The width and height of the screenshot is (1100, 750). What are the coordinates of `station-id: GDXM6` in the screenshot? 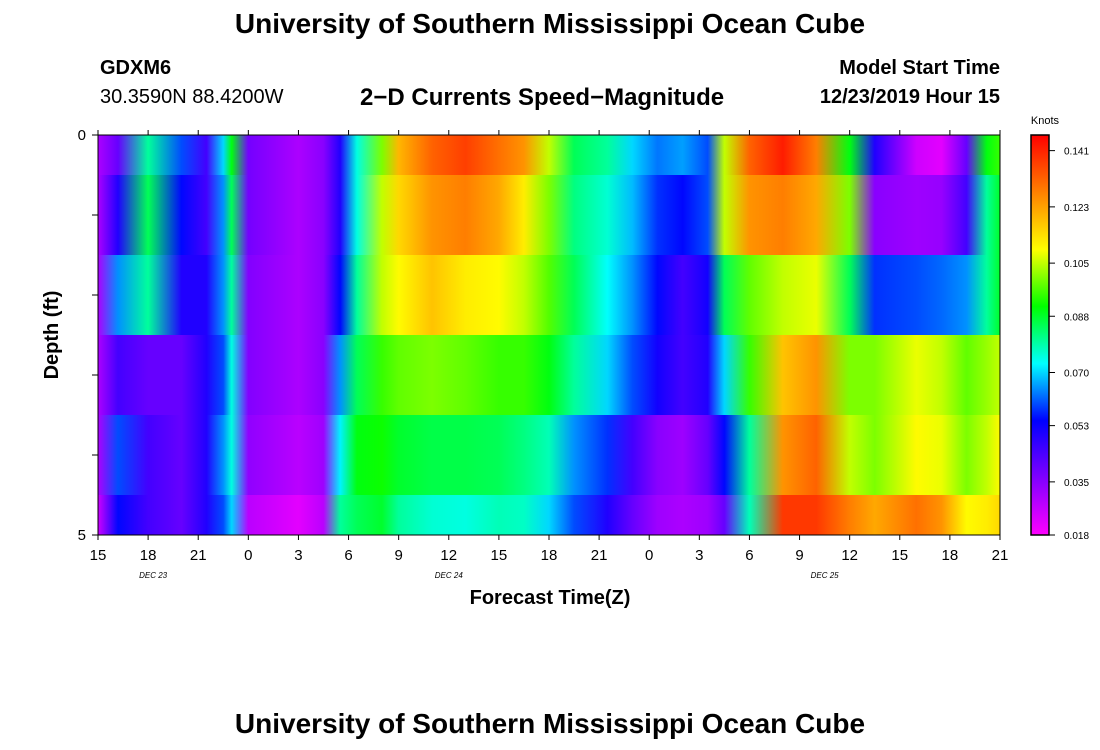 It's located at (136, 68).